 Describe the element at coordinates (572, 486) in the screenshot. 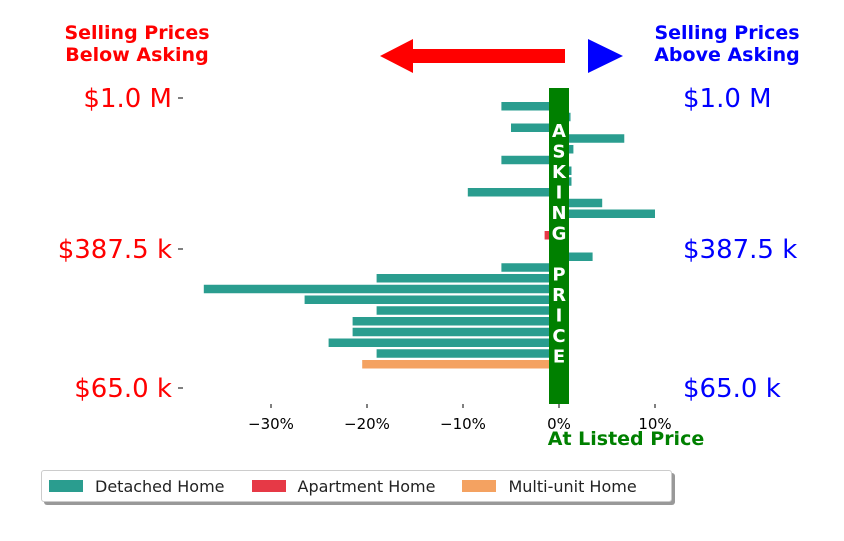

I see `legend-label-2: Multi-unit Home` at that location.